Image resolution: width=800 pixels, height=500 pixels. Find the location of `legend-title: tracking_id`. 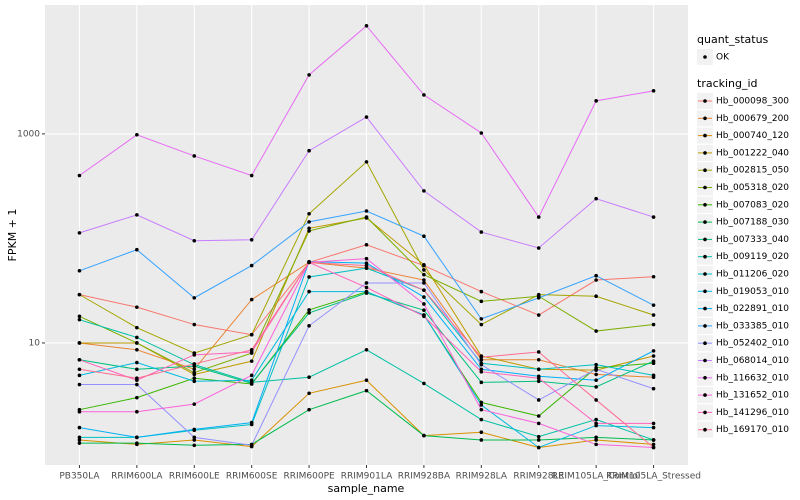

legend-title: tracking_id is located at coordinates (727, 83).